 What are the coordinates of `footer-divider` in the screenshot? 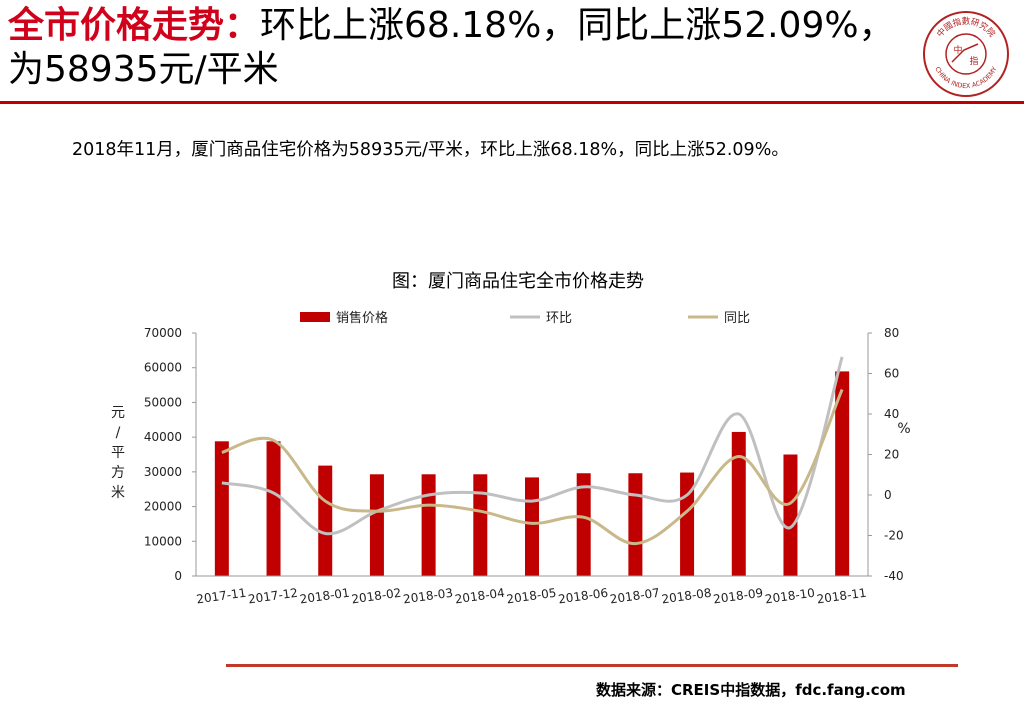 It's located at (592, 665).